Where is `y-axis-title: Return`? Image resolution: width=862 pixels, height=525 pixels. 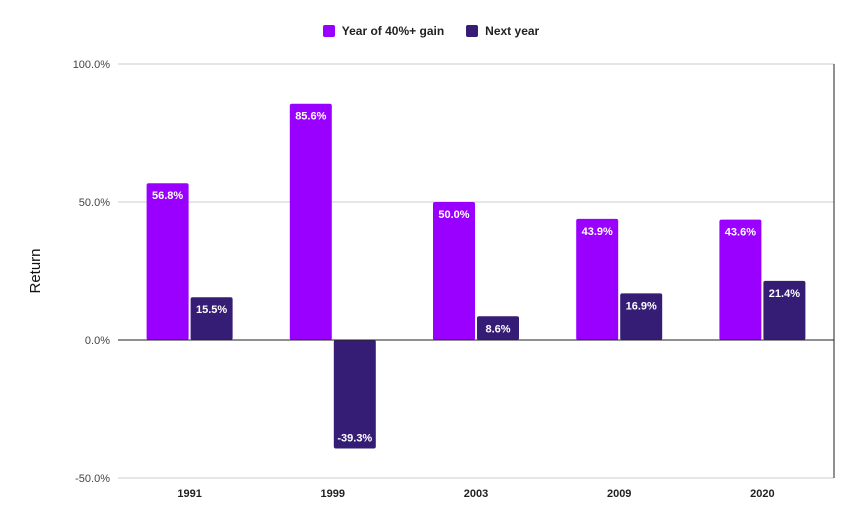
y-axis-title: Return is located at coordinates (35, 270).